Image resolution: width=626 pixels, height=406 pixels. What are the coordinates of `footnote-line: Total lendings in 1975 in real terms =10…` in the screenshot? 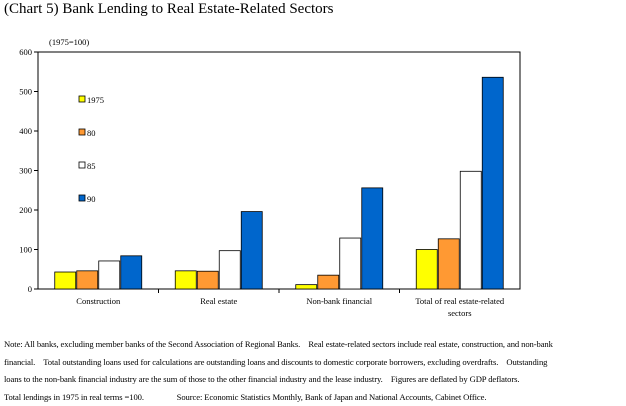 It's located at (245, 396).